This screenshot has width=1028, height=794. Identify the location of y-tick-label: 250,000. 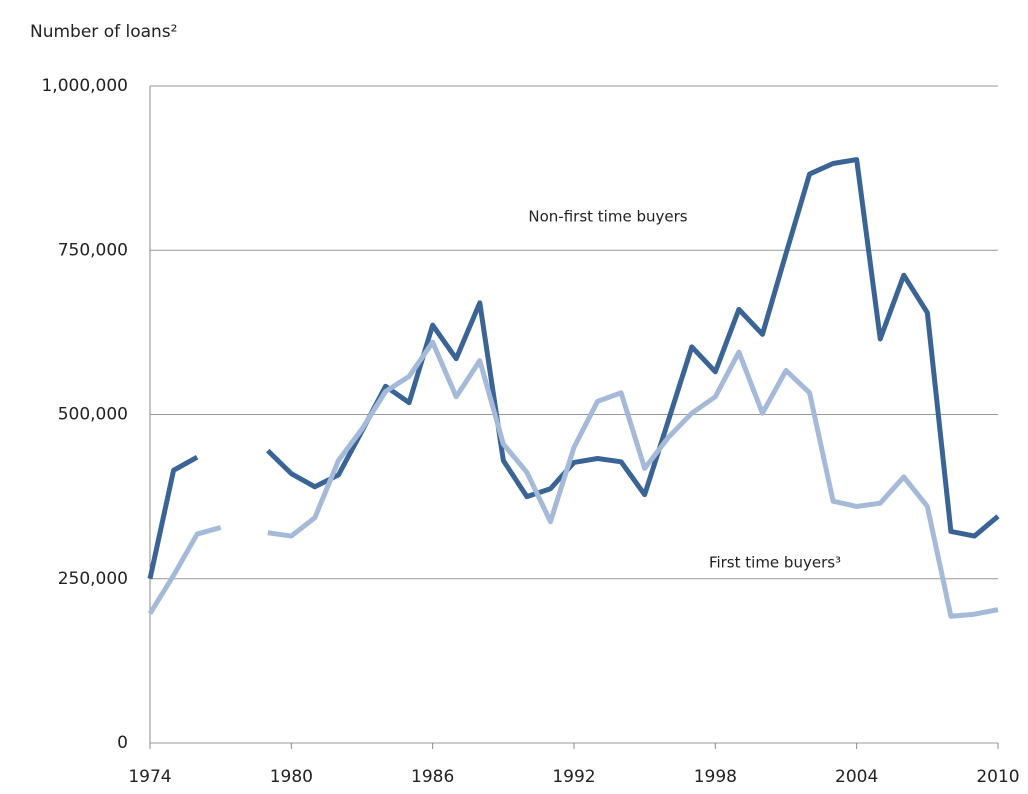
(93, 579).